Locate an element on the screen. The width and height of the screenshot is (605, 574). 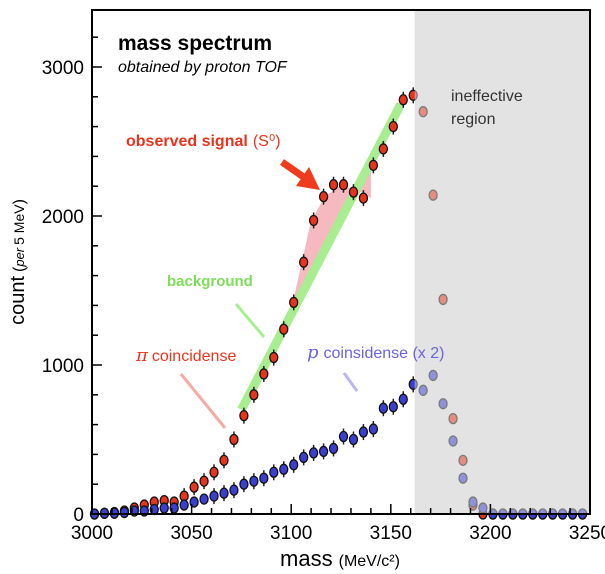
p-label: p coinsidense (x 2) is located at coordinates (375, 352).